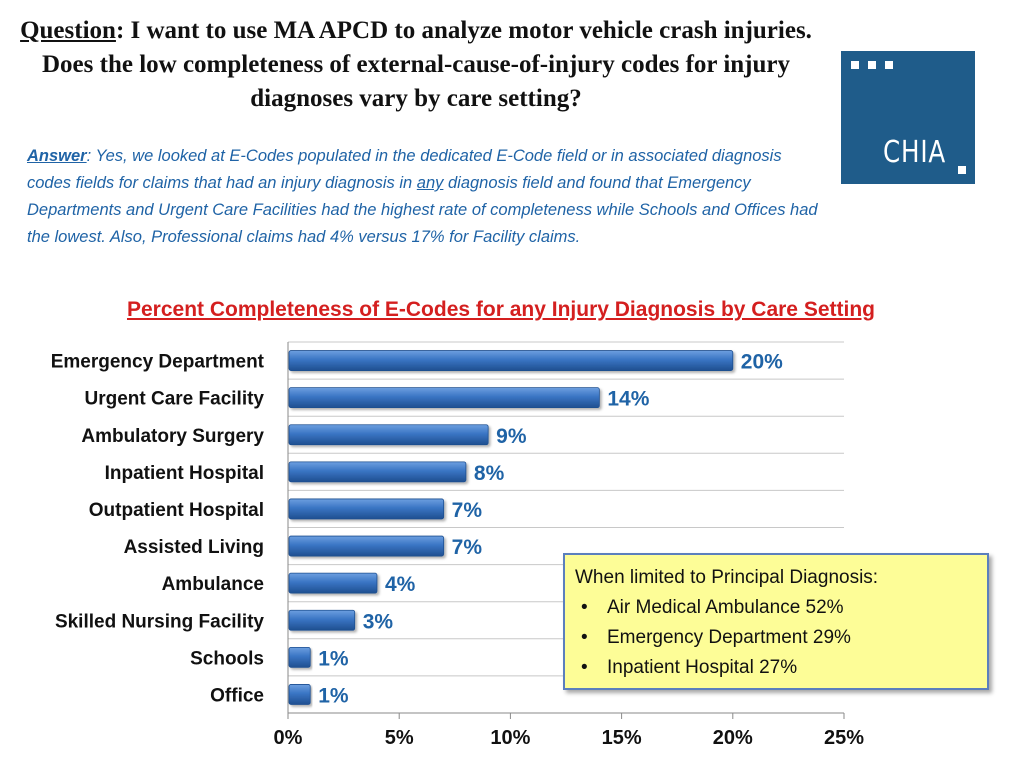 The width and height of the screenshot is (1024, 768). Describe the element at coordinates (399, 738) in the screenshot. I see `x-tick-label: 5%` at that location.